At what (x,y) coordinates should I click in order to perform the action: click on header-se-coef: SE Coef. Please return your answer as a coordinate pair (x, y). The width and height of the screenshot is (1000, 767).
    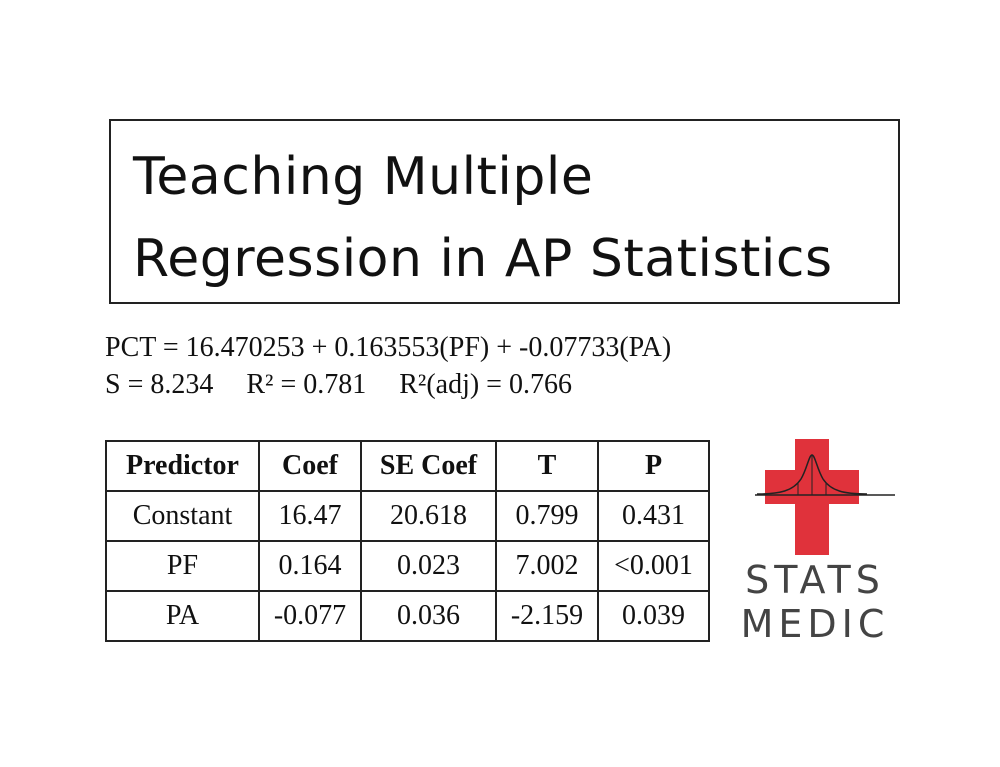
    Looking at the image, I should click on (428, 466).